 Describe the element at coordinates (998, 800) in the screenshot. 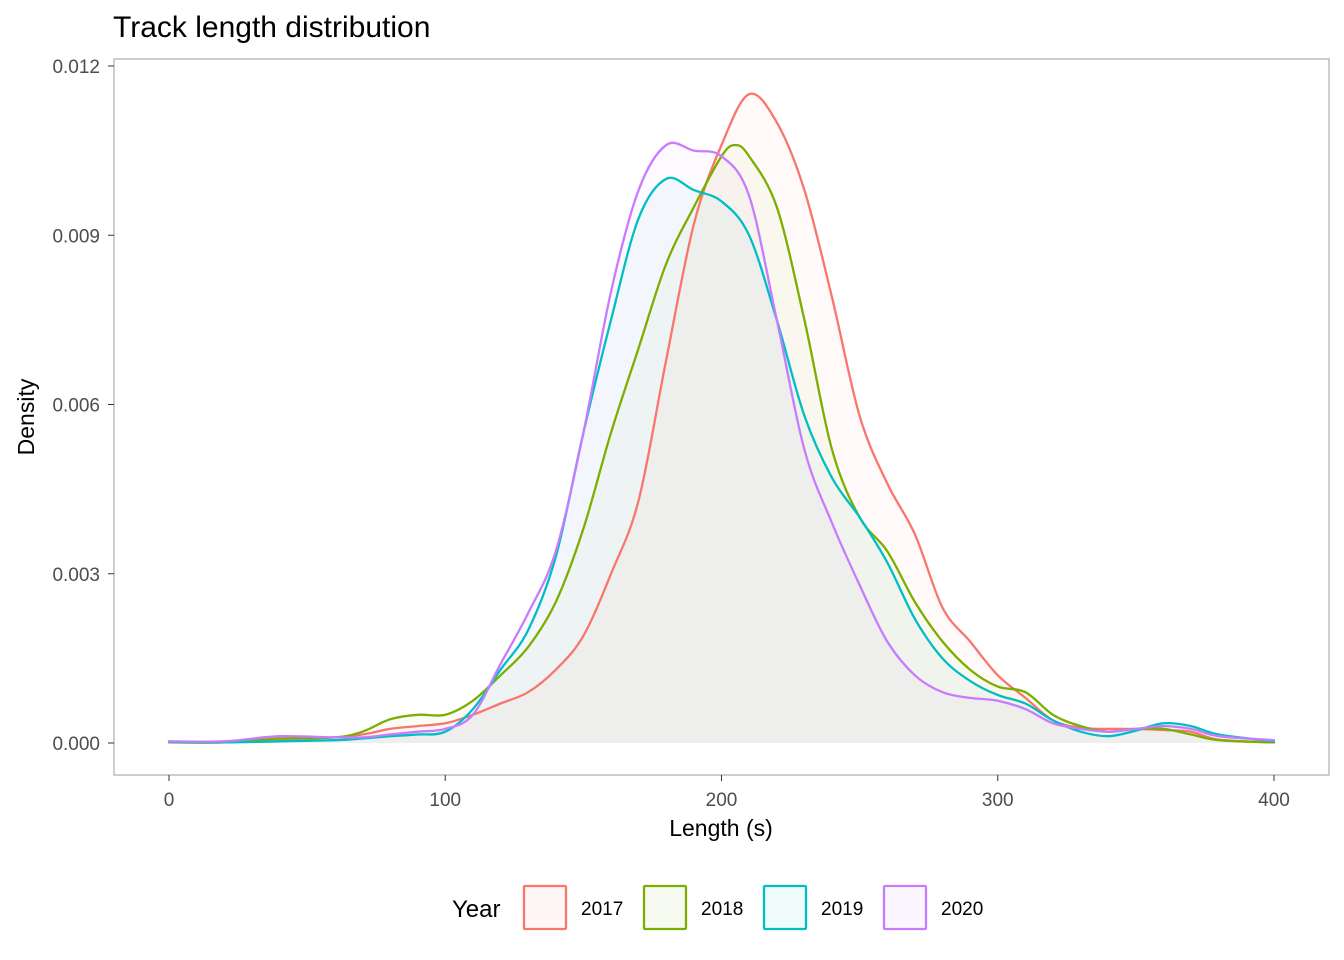

I see `x-tick-label: 300` at that location.